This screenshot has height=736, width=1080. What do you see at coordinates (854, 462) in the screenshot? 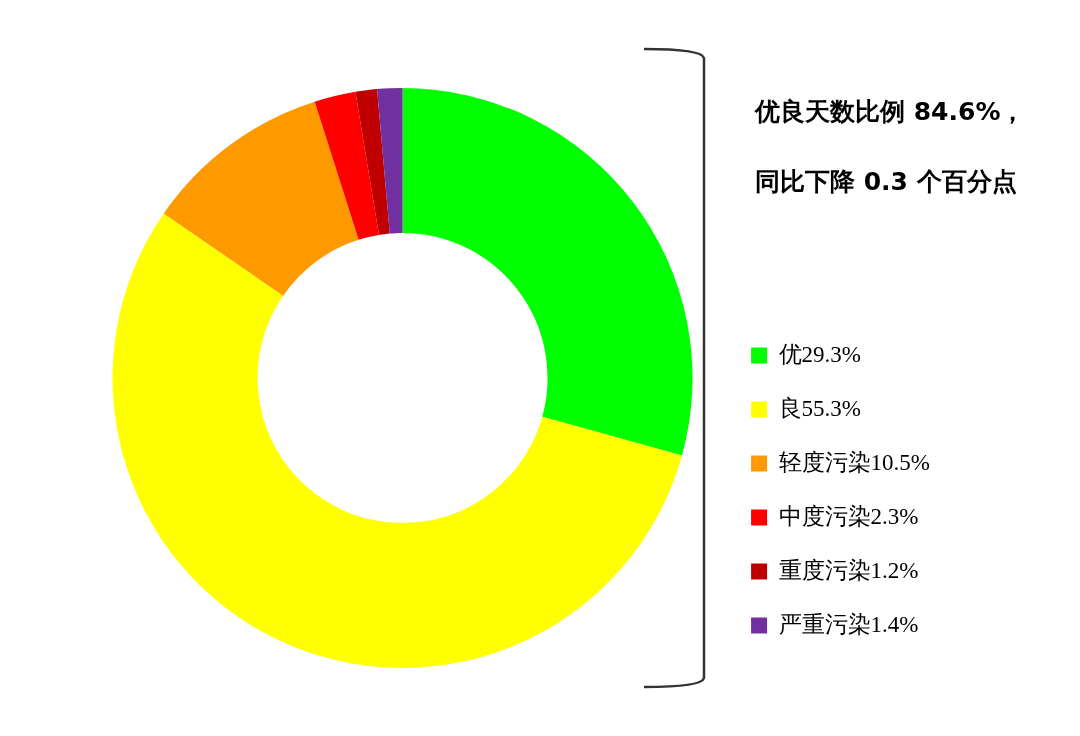
I see `legend-label: 轻度污染10.5%` at bounding box center [854, 462].